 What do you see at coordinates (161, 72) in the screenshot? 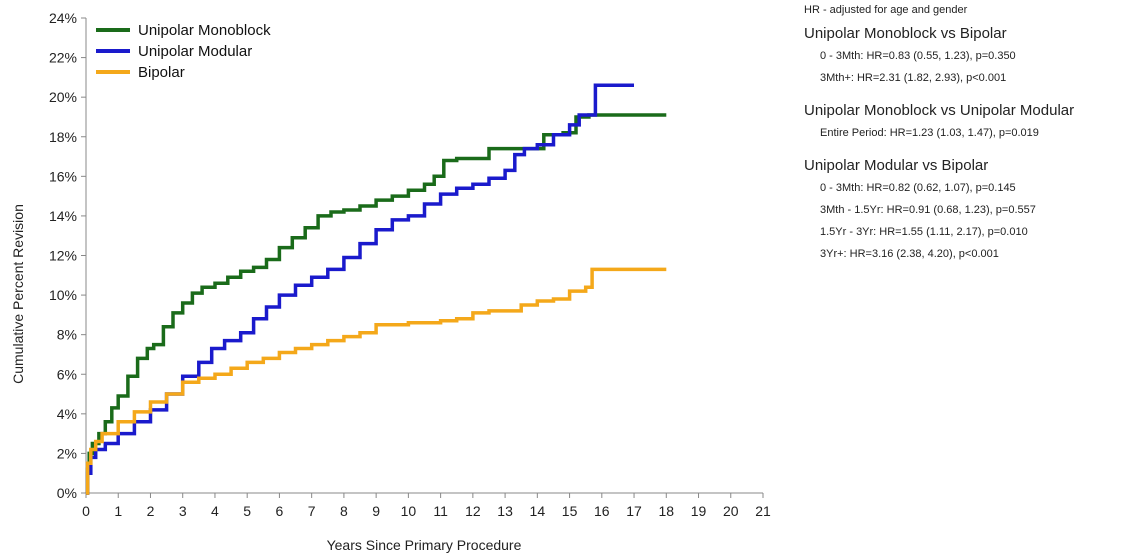
I see `legend-label-bipolar: Bipolar` at bounding box center [161, 72].